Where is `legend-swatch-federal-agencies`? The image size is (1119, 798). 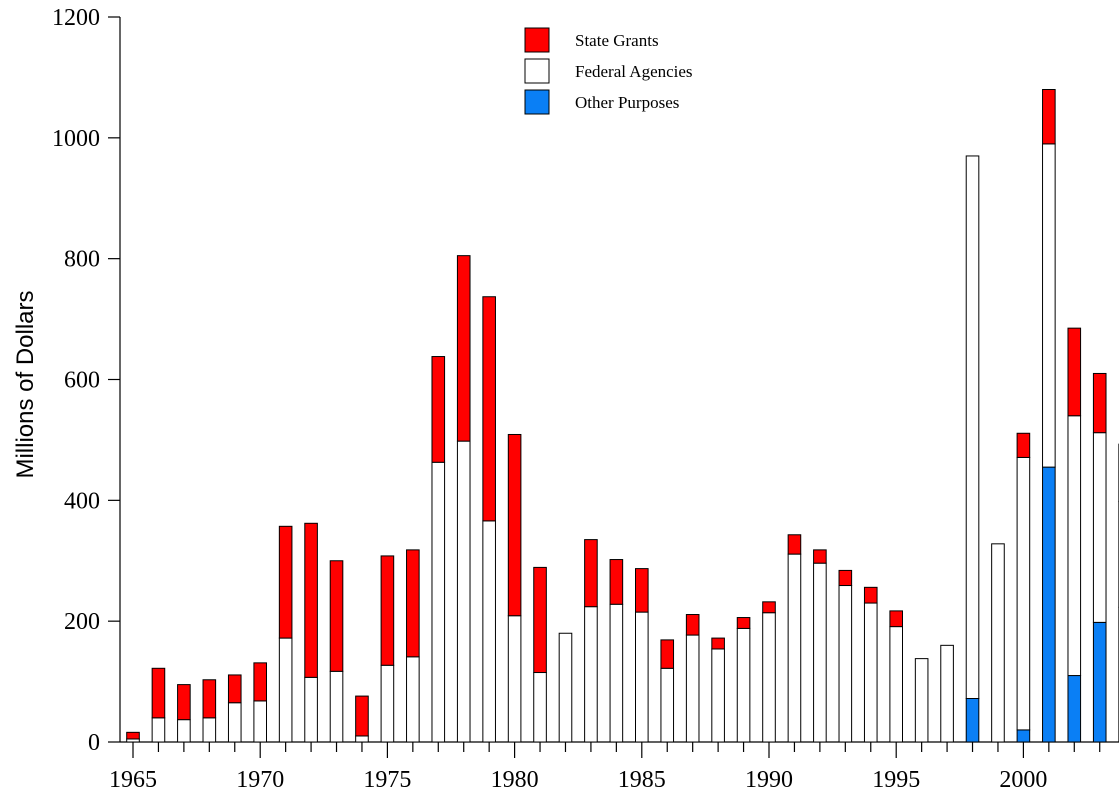 legend-swatch-federal-agencies is located at coordinates (537, 71).